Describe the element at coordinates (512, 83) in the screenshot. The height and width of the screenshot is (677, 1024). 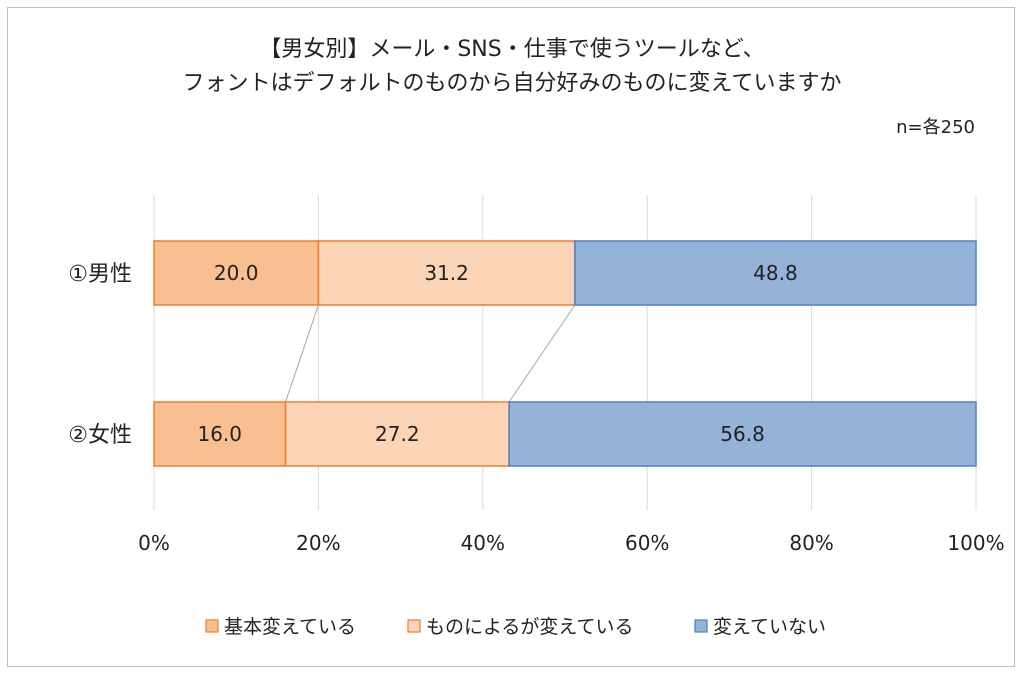
I see `chart-title-line2: フォントはデフォルトのものから自分好みのものに変えていますか` at that location.